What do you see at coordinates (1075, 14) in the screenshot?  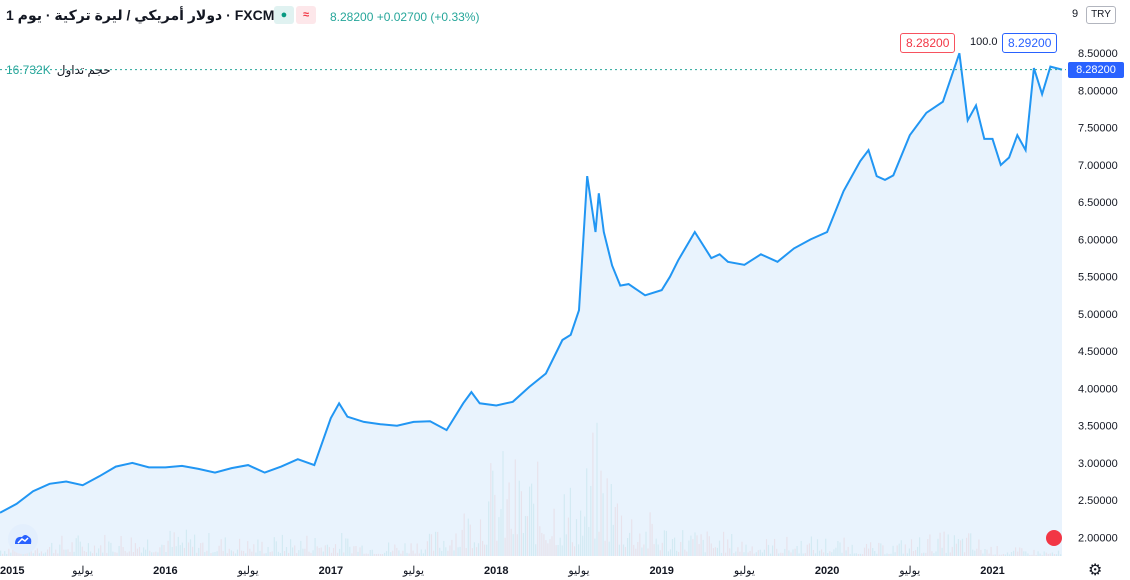 I see `axis-top-label: 9` at bounding box center [1075, 14].